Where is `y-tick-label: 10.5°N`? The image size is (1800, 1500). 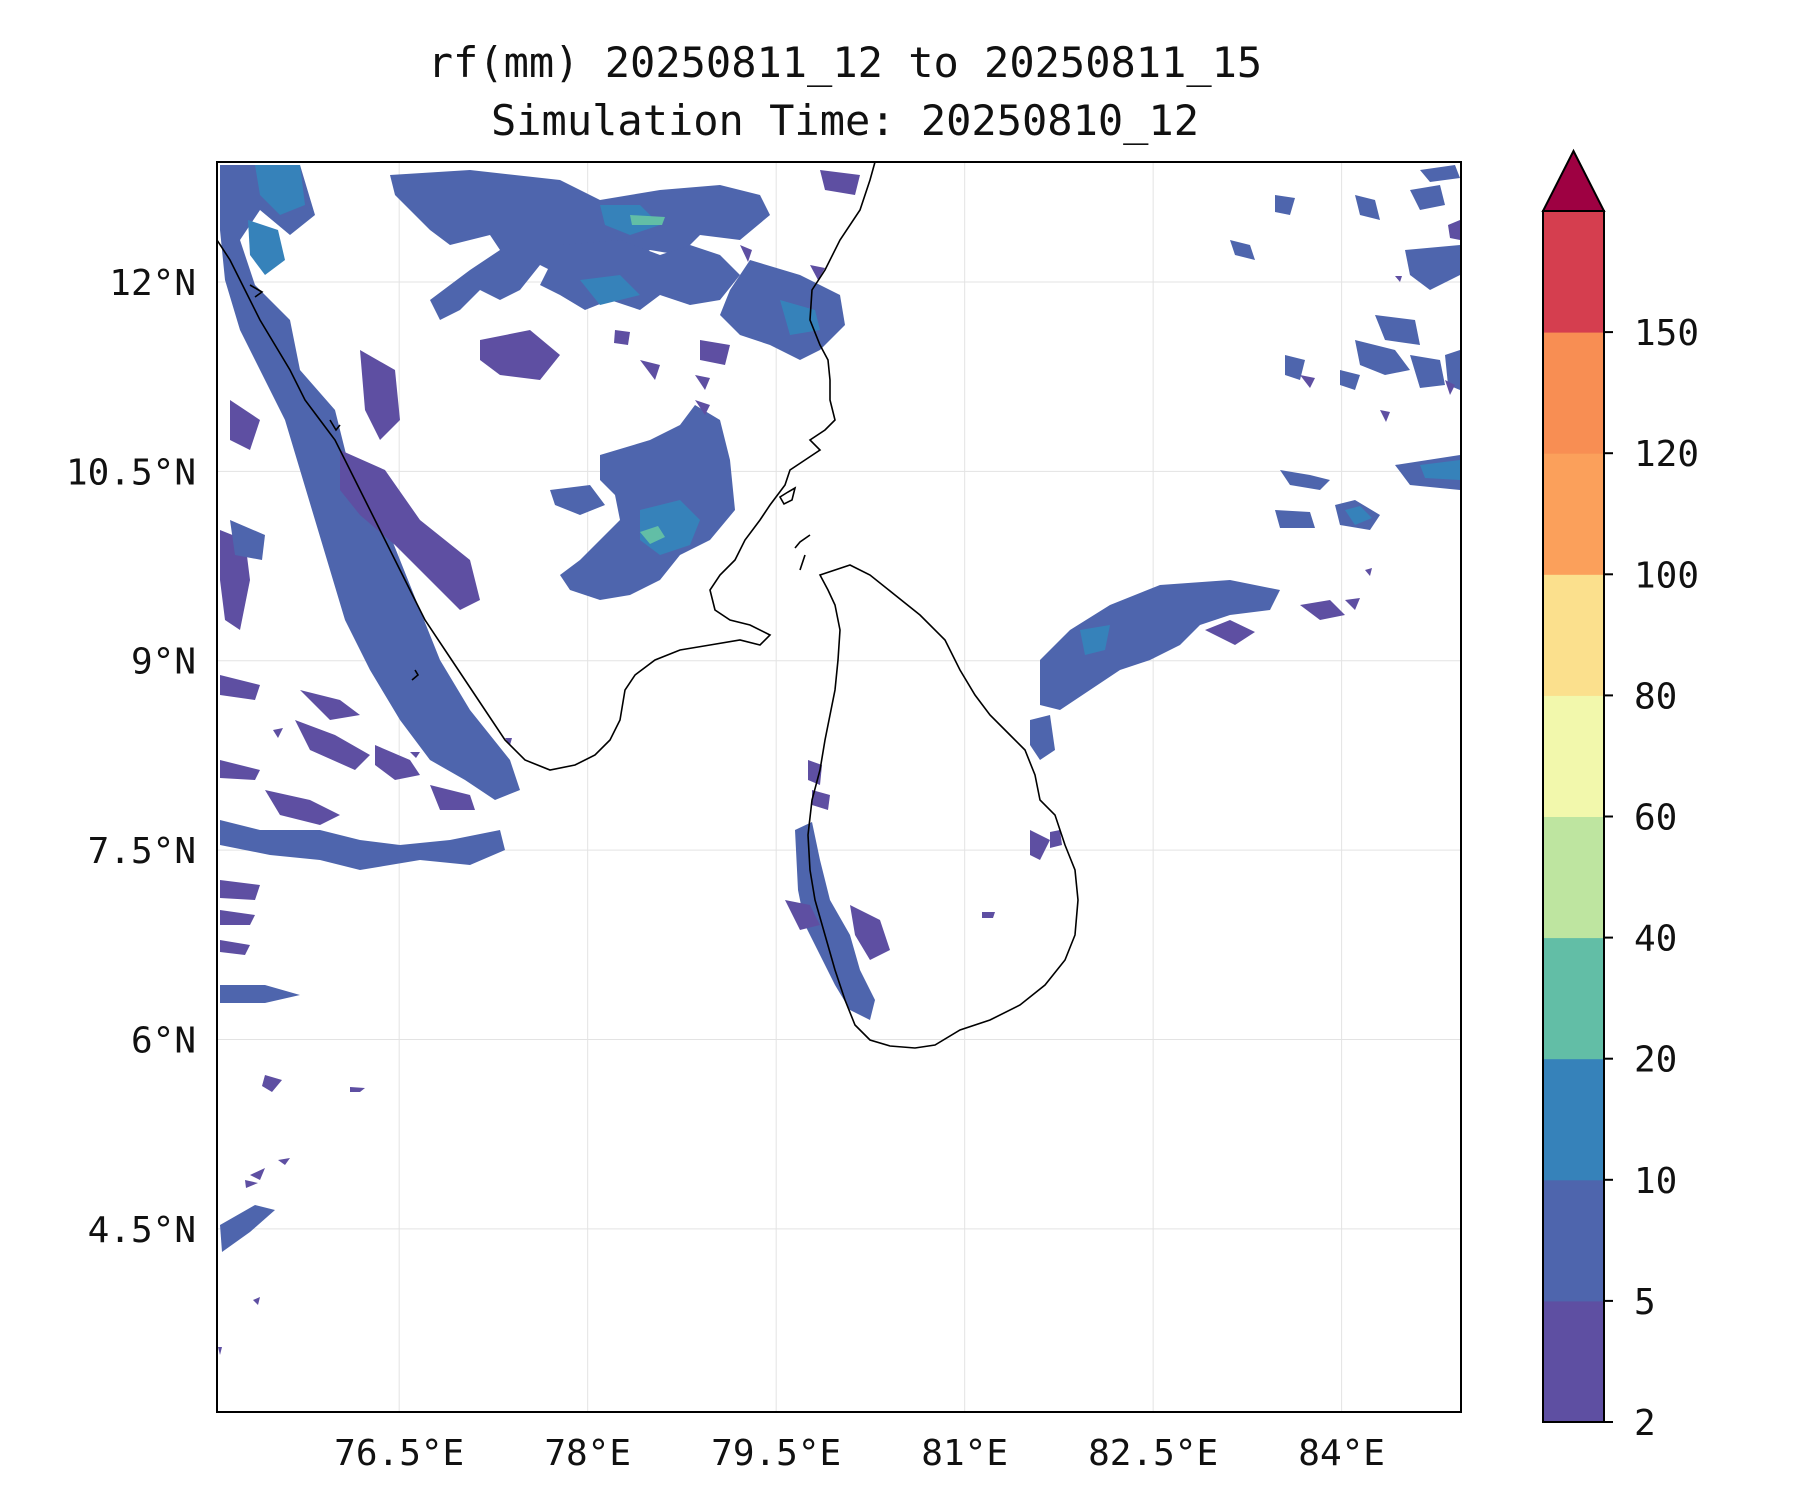
y-tick-label: 10.5°N is located at coordinates (131, 472).